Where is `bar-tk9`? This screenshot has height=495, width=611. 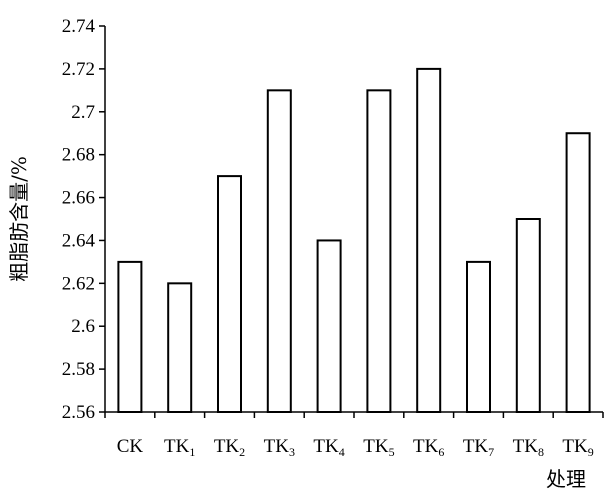
bar-tk9 is located at coordinates (578, 272).